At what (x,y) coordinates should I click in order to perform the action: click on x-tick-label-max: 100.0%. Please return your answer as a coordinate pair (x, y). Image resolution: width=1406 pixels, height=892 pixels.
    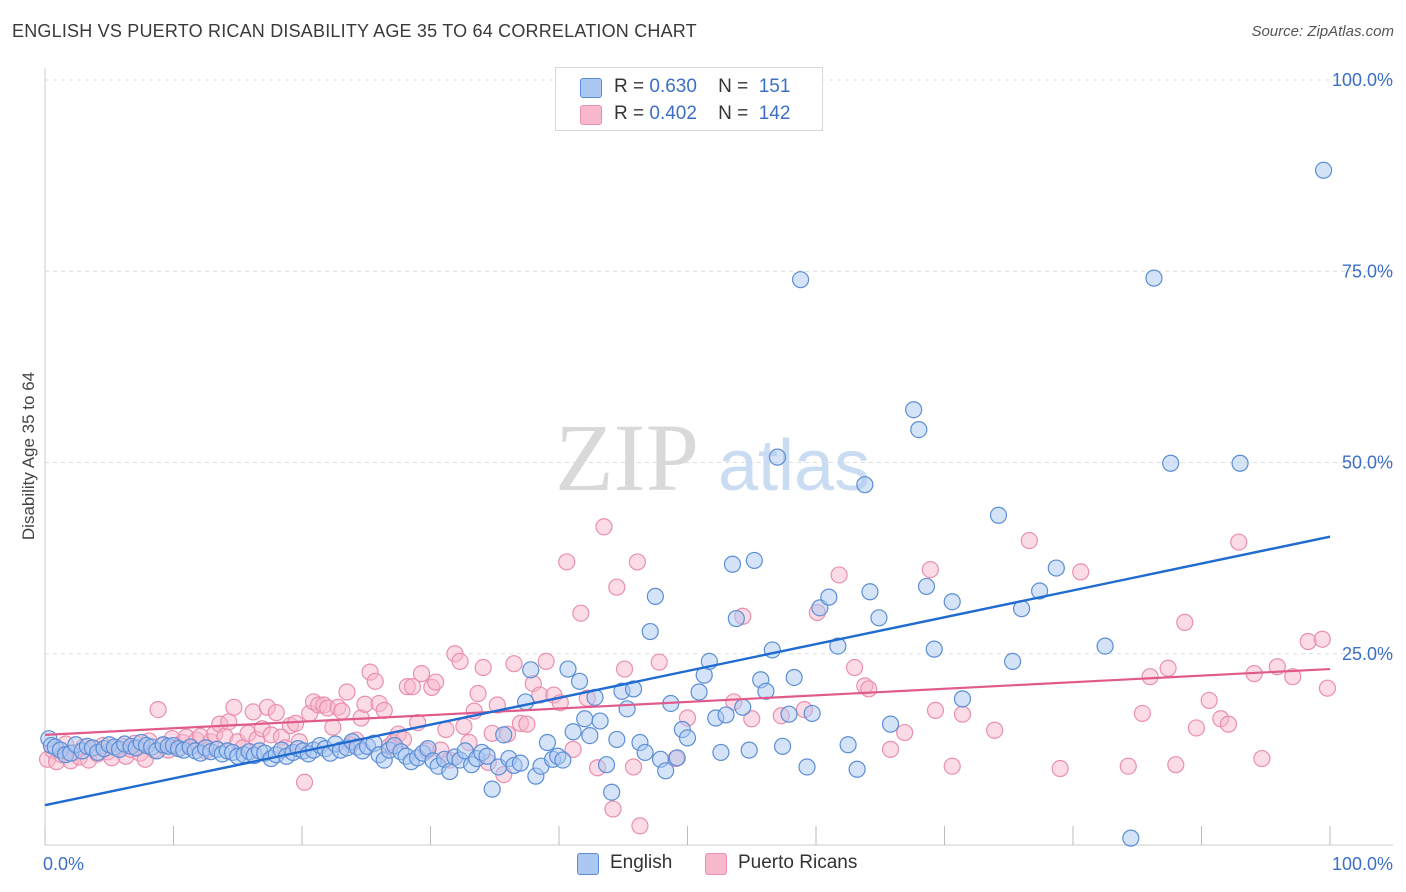
    Looking at the image, I should click on (1362, 864).